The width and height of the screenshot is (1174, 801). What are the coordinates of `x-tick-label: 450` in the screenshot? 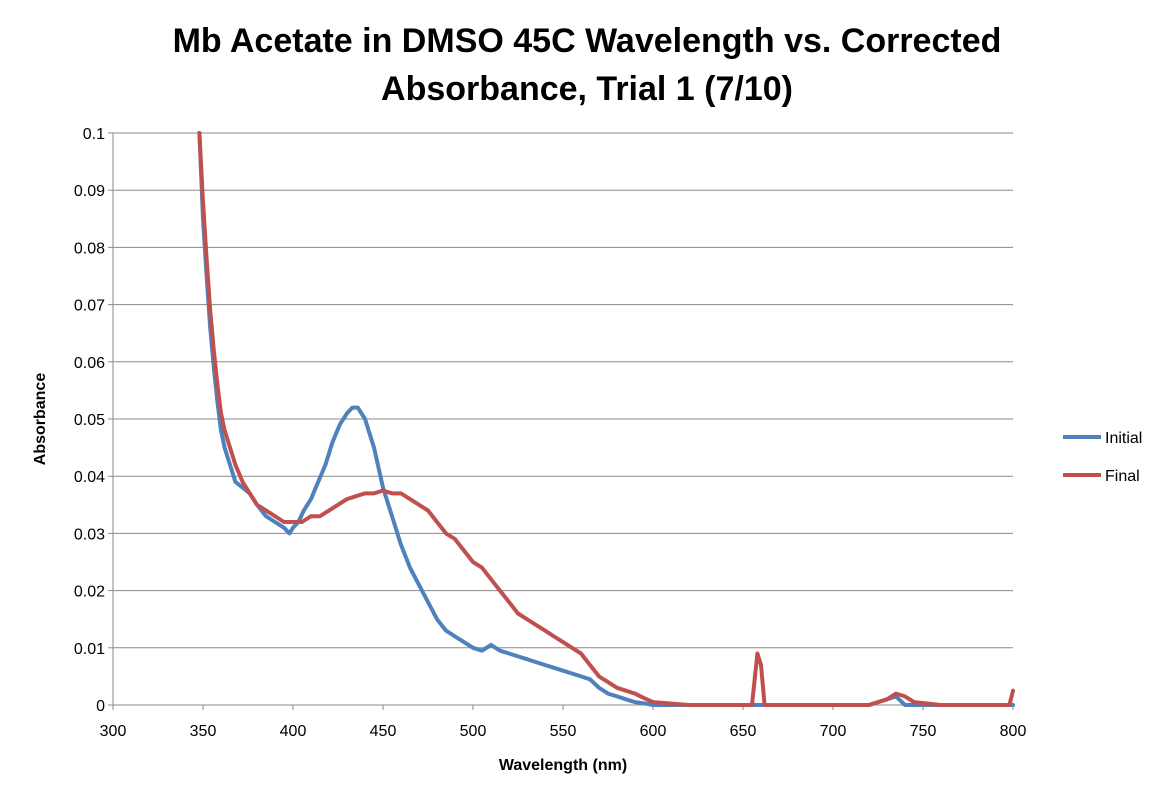 It's located at (383, 731).